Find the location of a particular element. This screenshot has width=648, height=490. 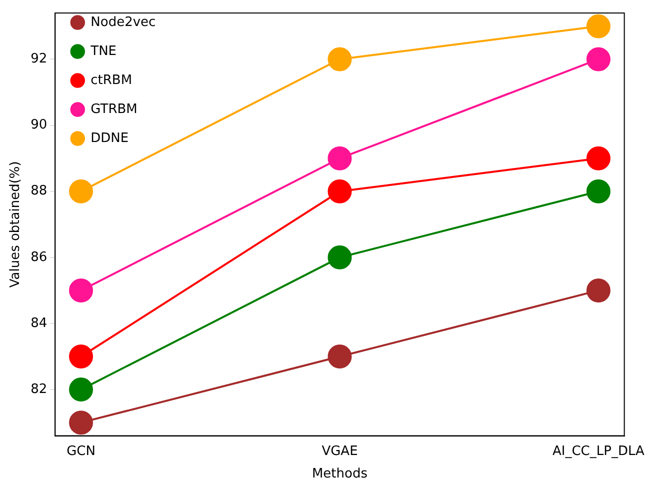

legend-label: TNE is located at coordinates (103, 51).